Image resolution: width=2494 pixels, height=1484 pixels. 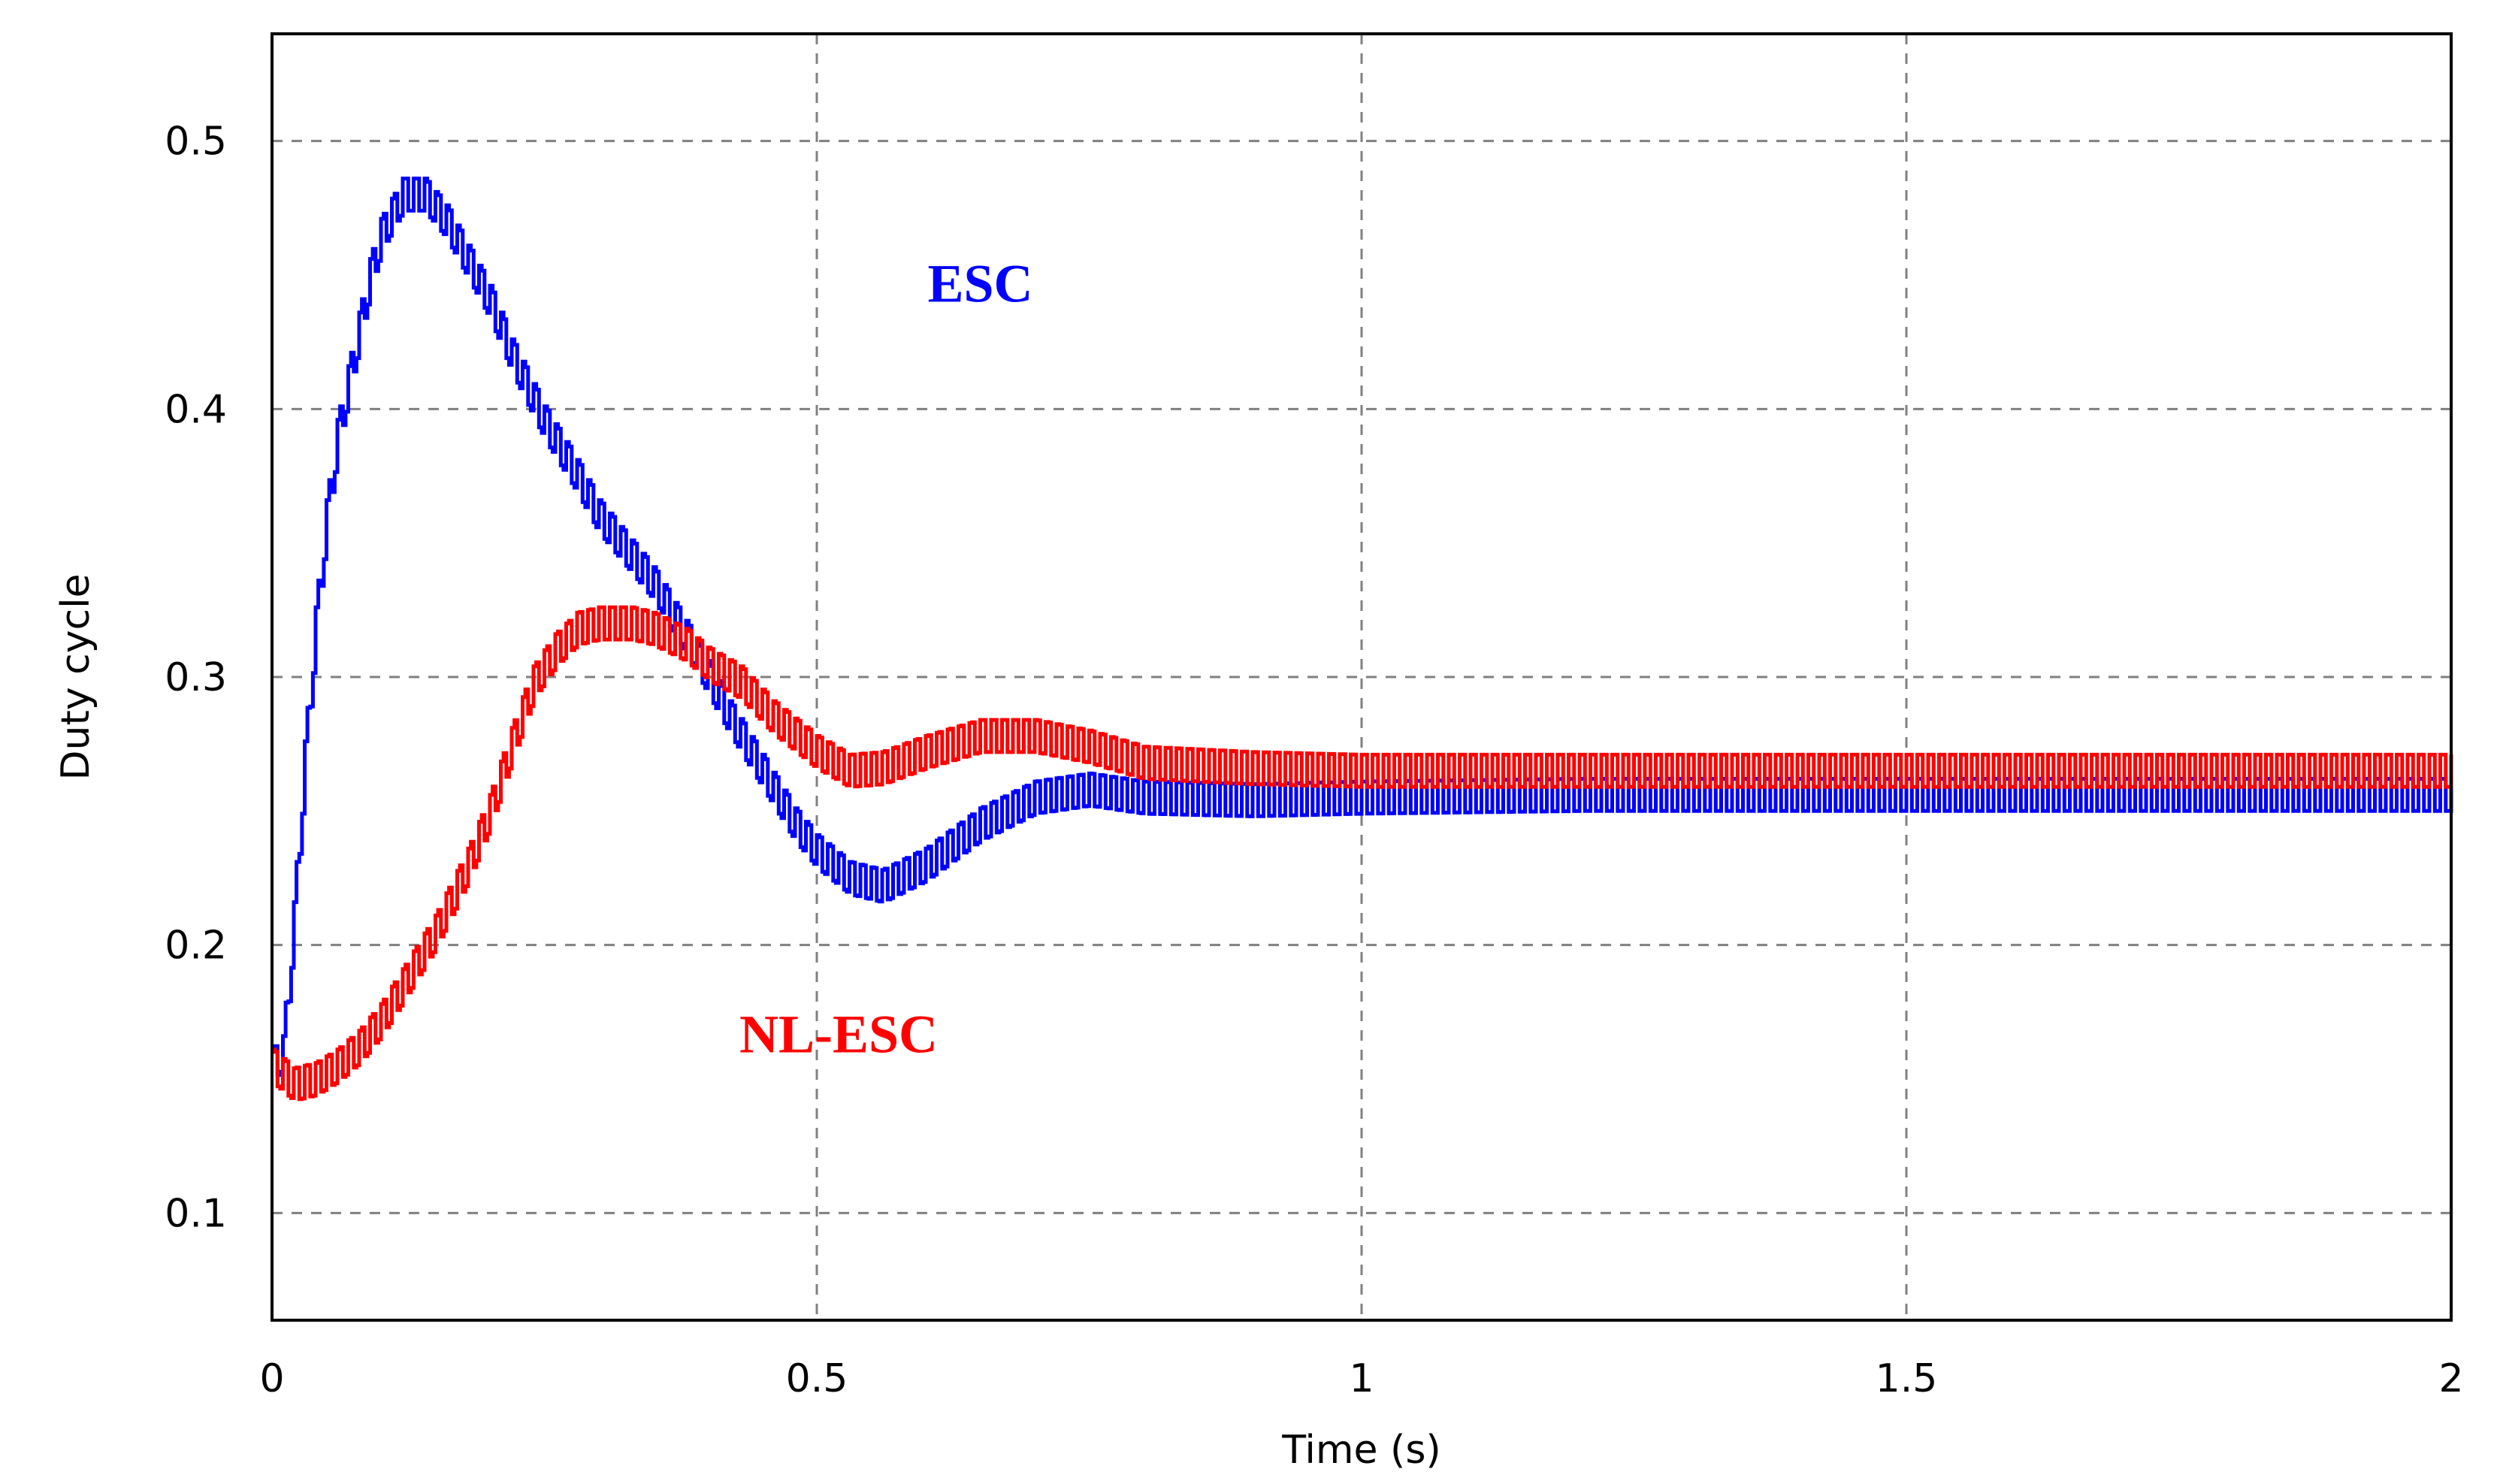 What do you see at coordinates (817, 1379) in the screenshot?
I see `x-tick-label: 0.5` at bounding box center [817, 1379].